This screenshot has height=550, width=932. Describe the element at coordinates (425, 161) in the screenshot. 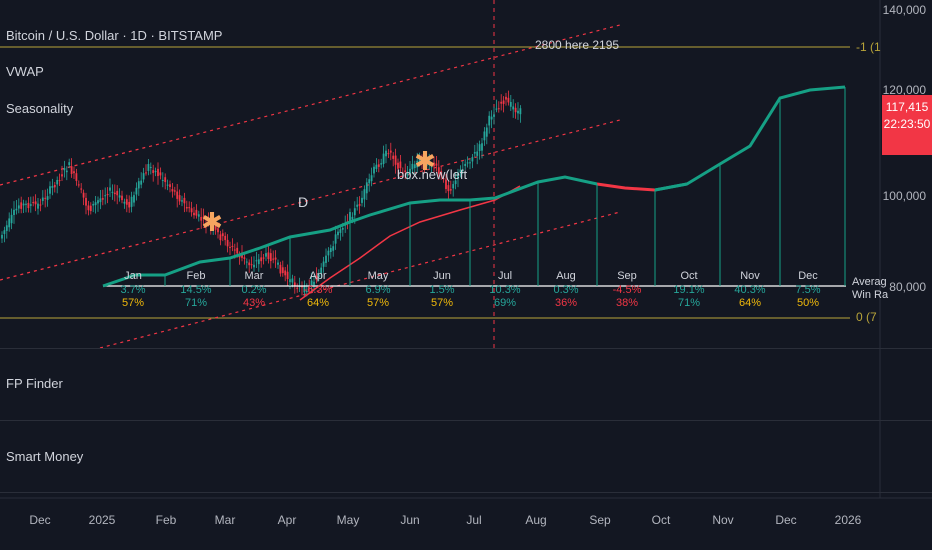

I see `pivot-marker-icon: ✱` at that location.